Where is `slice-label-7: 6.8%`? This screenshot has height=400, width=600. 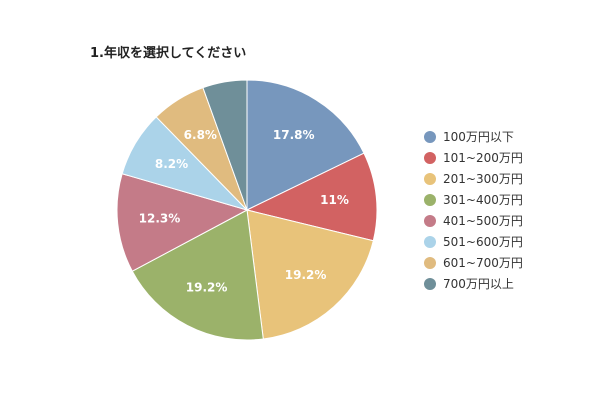
slice-label-7: 6.8% is located at coordinates (200, 135).